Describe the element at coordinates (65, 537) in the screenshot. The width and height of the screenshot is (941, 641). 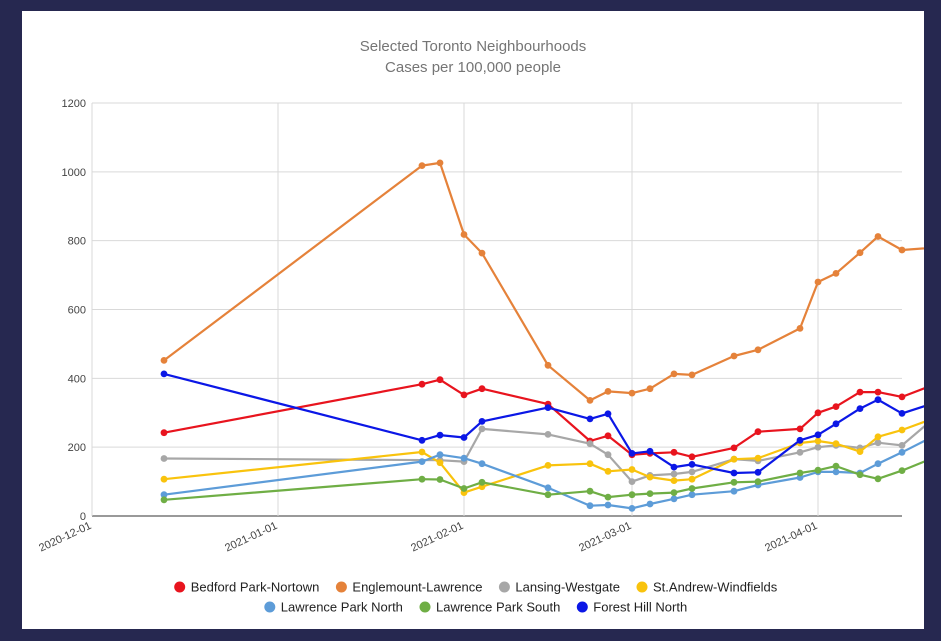
I see `x-tick-label: 2020-12-01` at that location.